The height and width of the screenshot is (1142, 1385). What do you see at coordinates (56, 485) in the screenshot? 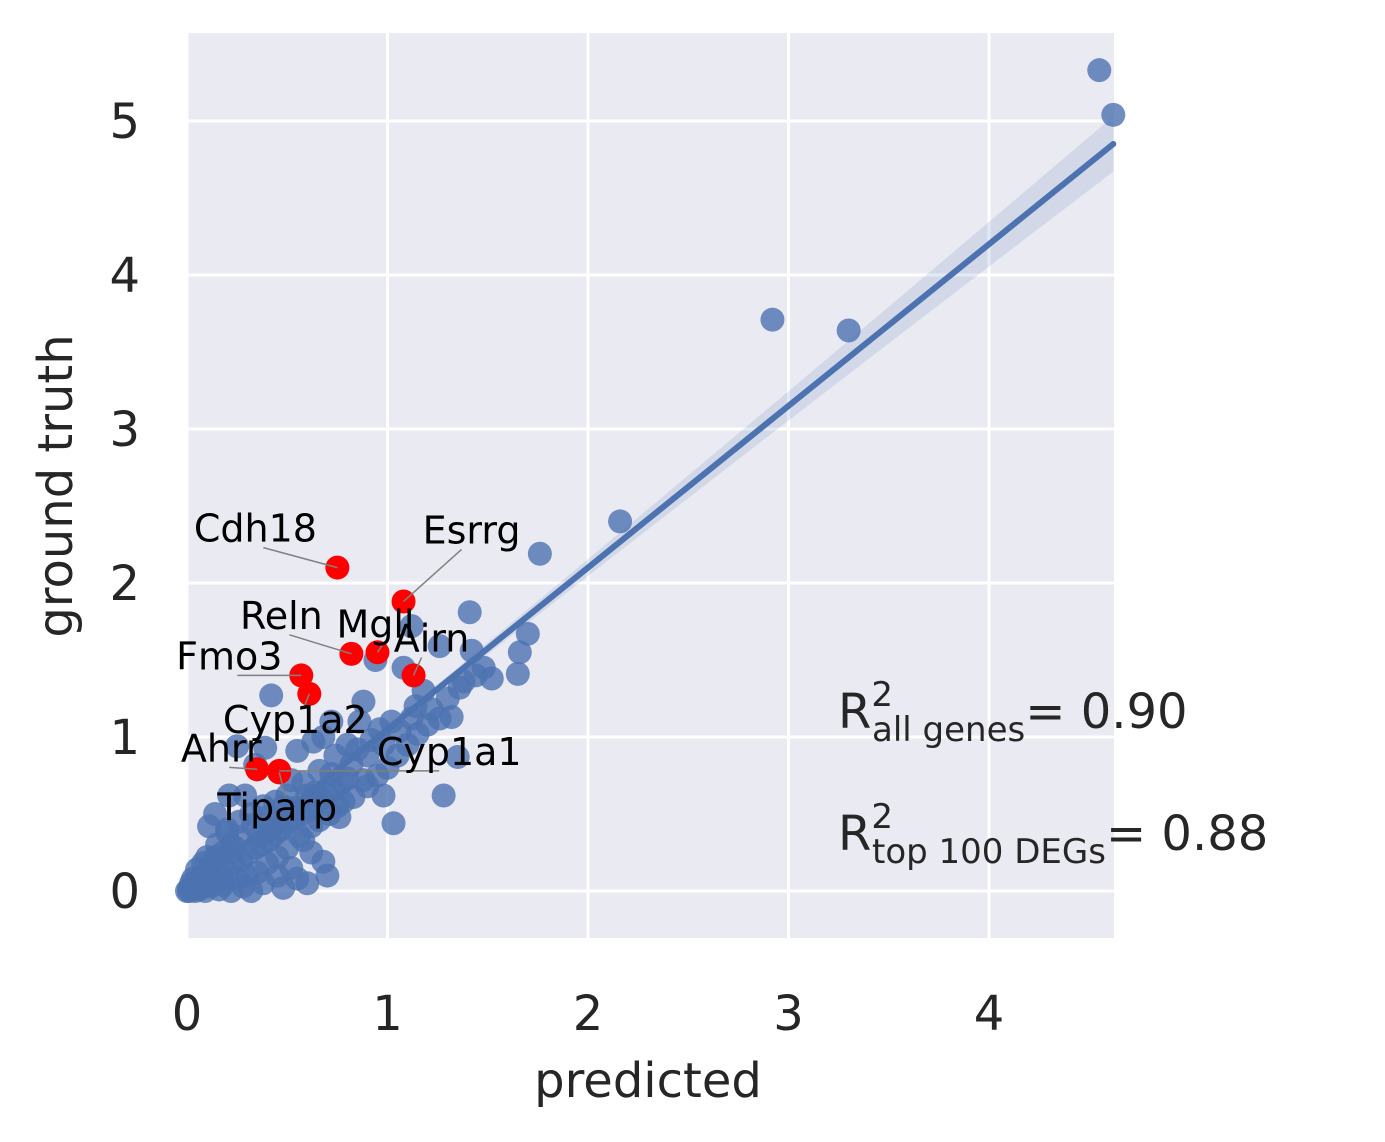
I see `y-axis-label: ground truth` at bounding box center [56, 485].